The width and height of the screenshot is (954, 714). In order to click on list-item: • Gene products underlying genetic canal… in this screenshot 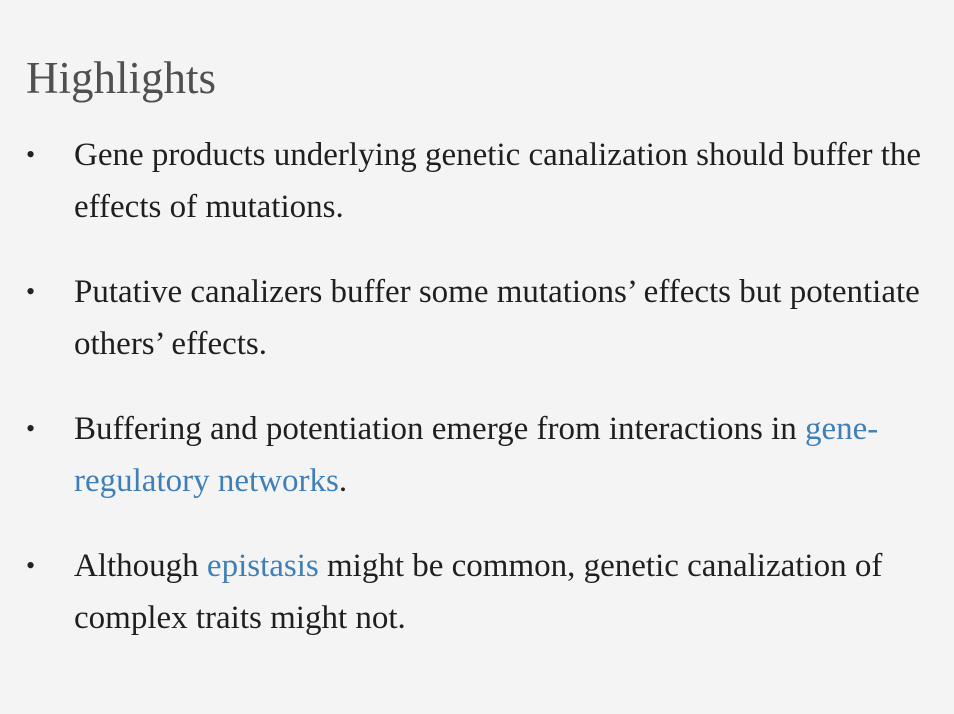, I will do `click(477, 181)`.